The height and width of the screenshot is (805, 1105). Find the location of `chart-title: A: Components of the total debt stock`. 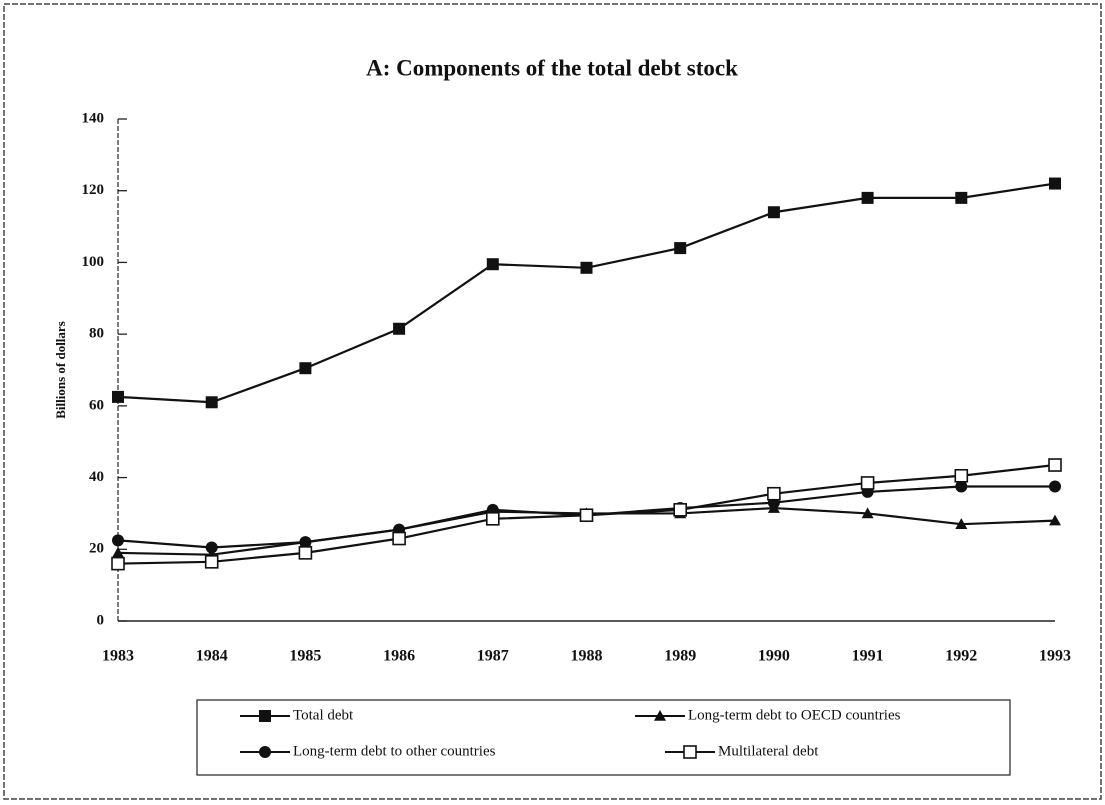

chart-title: A: Components of the total debt stock is located at coordinates (552, 67).